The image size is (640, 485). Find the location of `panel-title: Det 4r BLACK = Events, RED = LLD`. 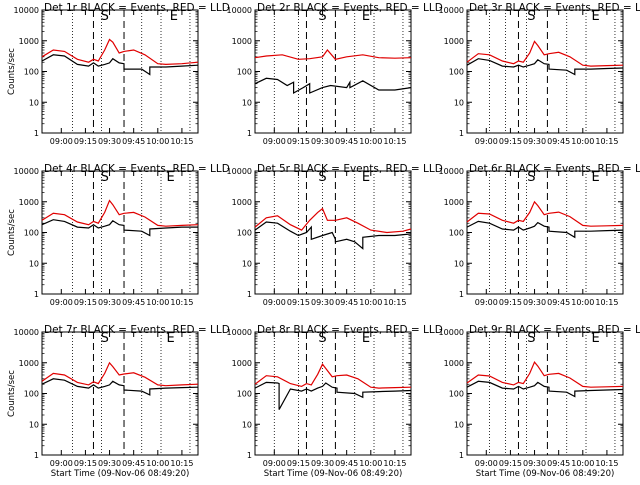

panel-title: Det 4r BLACK = Events, RED = LLD is located at coordinates (137, 169).